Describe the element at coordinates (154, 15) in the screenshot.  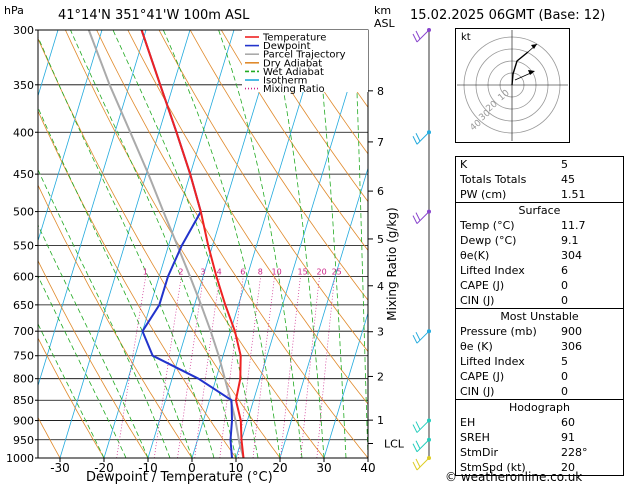
I see `location-title: 41°14'N 351°41'W 100m ASL` at that location.